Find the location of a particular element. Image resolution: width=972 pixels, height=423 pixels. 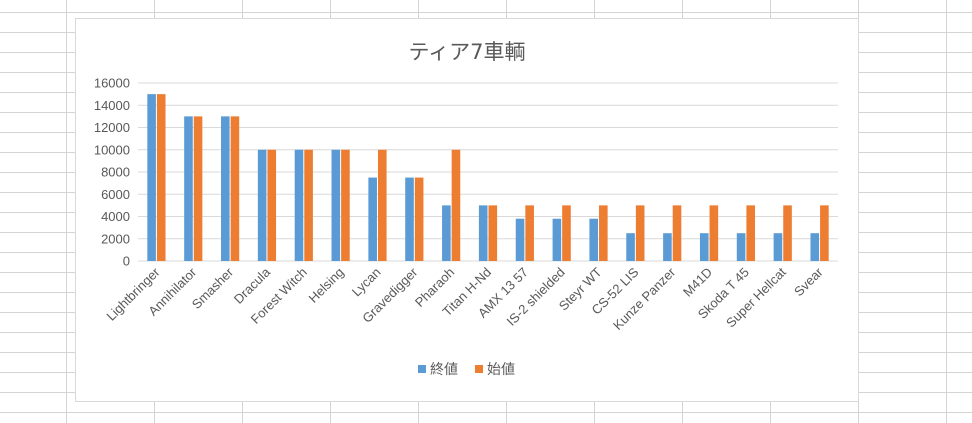

y-tick-label: 2000 is located at coordinates (115, 238).